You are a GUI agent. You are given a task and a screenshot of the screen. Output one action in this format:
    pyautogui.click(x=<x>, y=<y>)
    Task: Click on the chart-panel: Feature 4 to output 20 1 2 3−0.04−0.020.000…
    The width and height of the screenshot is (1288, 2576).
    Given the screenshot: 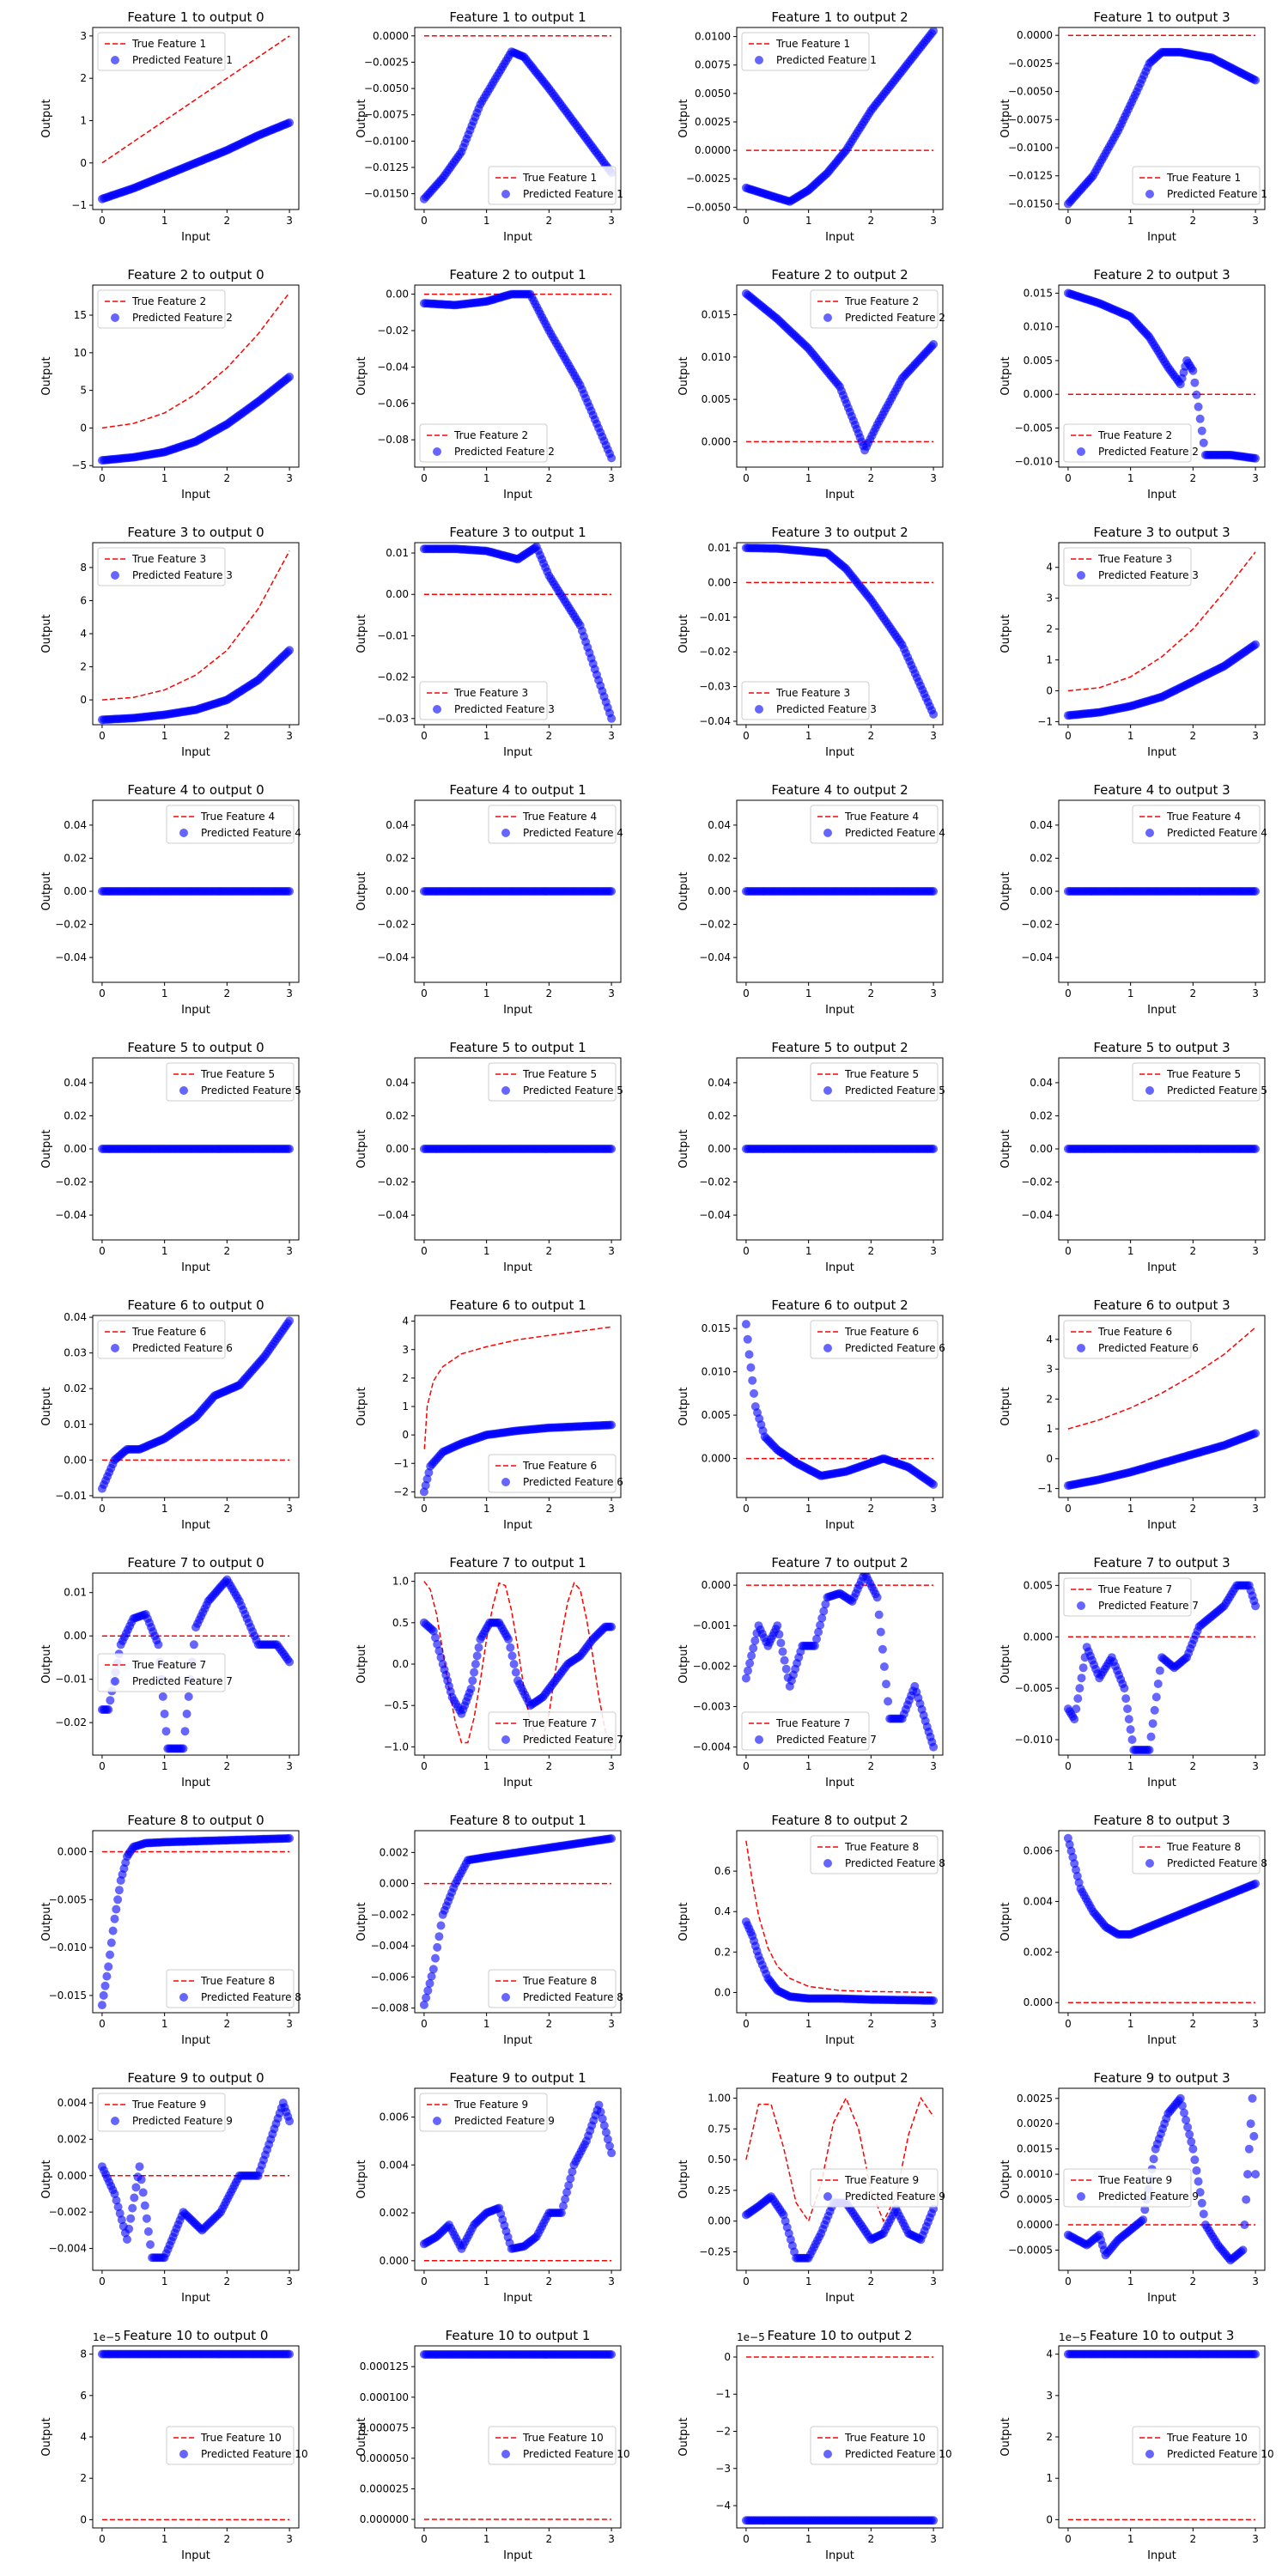 What is the action you would take?
    pyautogui.click(x=811, y=900)
    